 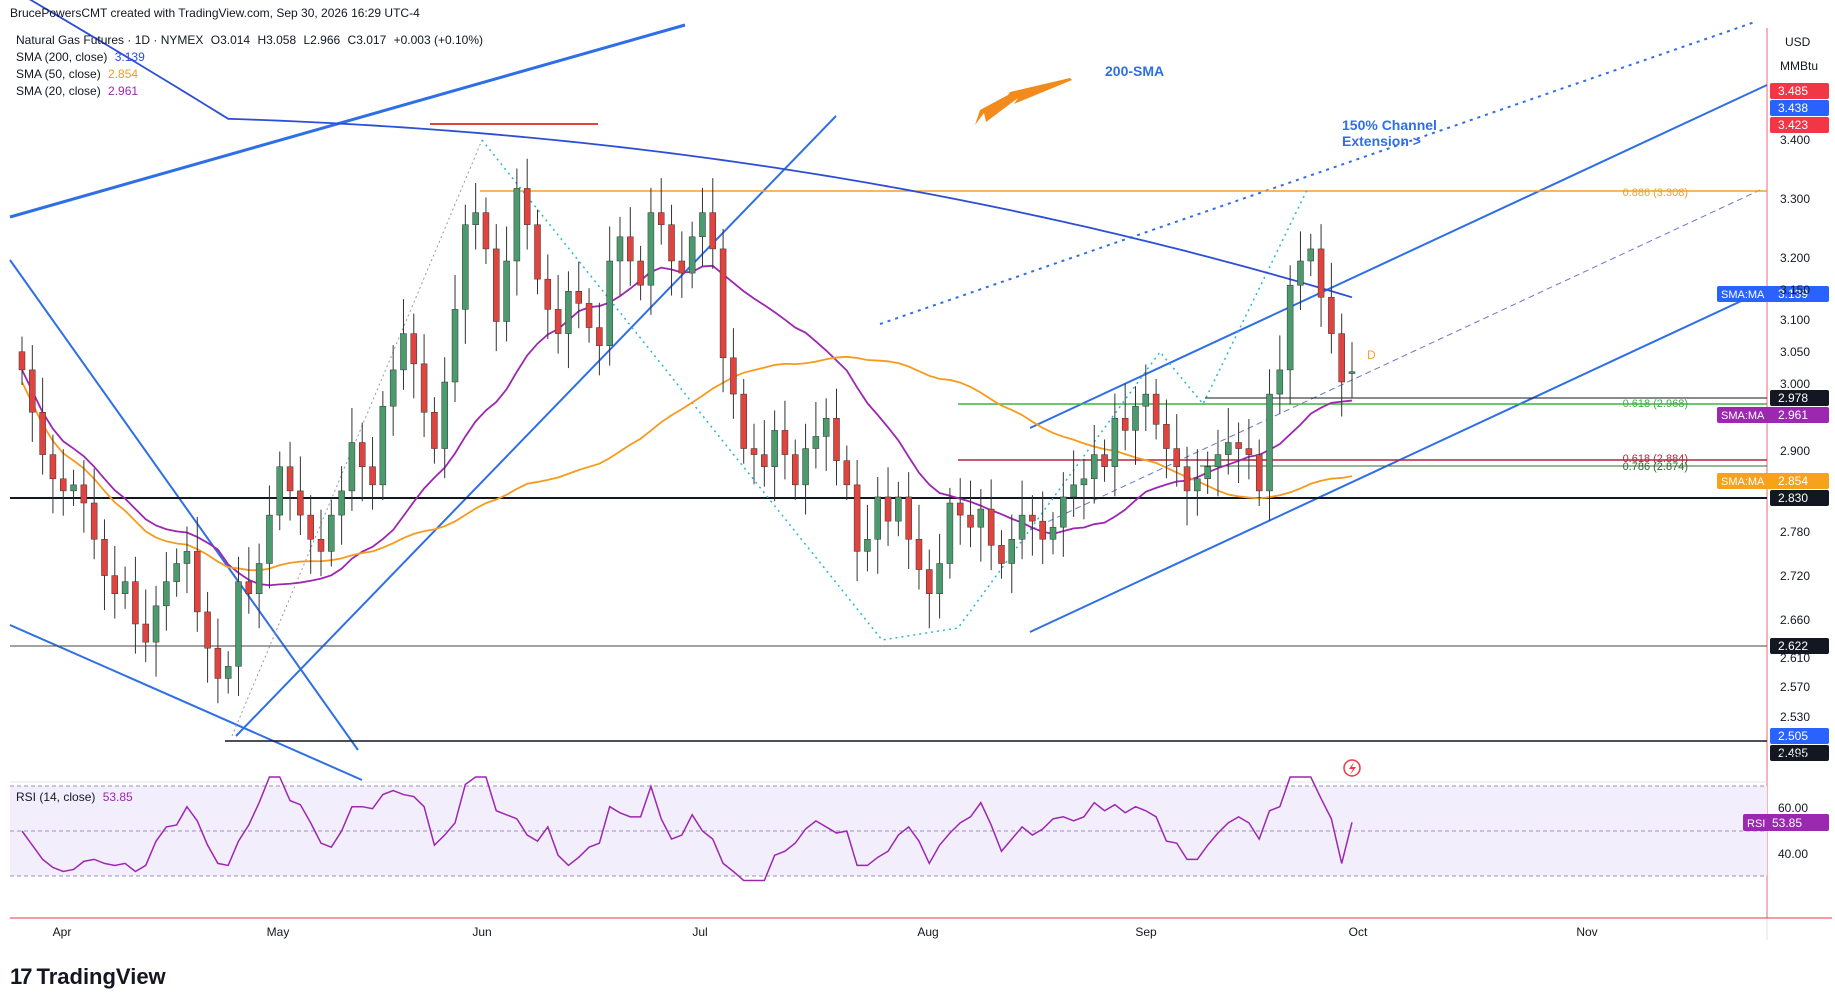 I want to click on rsi-legend: RSI (14, close) 53.85, so click(x=74, y=797).